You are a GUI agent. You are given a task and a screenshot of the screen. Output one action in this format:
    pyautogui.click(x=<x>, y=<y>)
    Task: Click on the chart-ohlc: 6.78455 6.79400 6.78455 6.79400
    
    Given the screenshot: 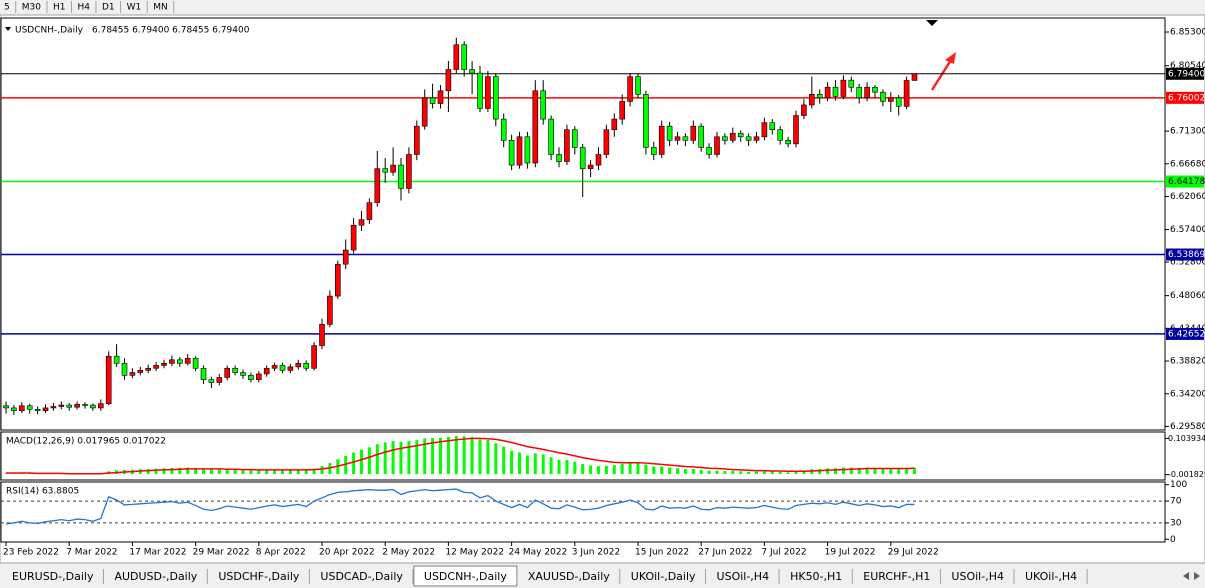 What is the action you would take?
    pyautogui.click(x=171, y=31)
    